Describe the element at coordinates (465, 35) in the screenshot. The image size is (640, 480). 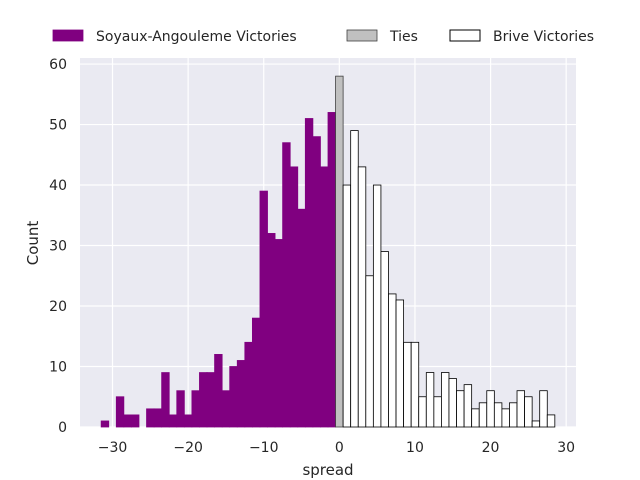
I see `legend-swatch-brive-victories` at that location.